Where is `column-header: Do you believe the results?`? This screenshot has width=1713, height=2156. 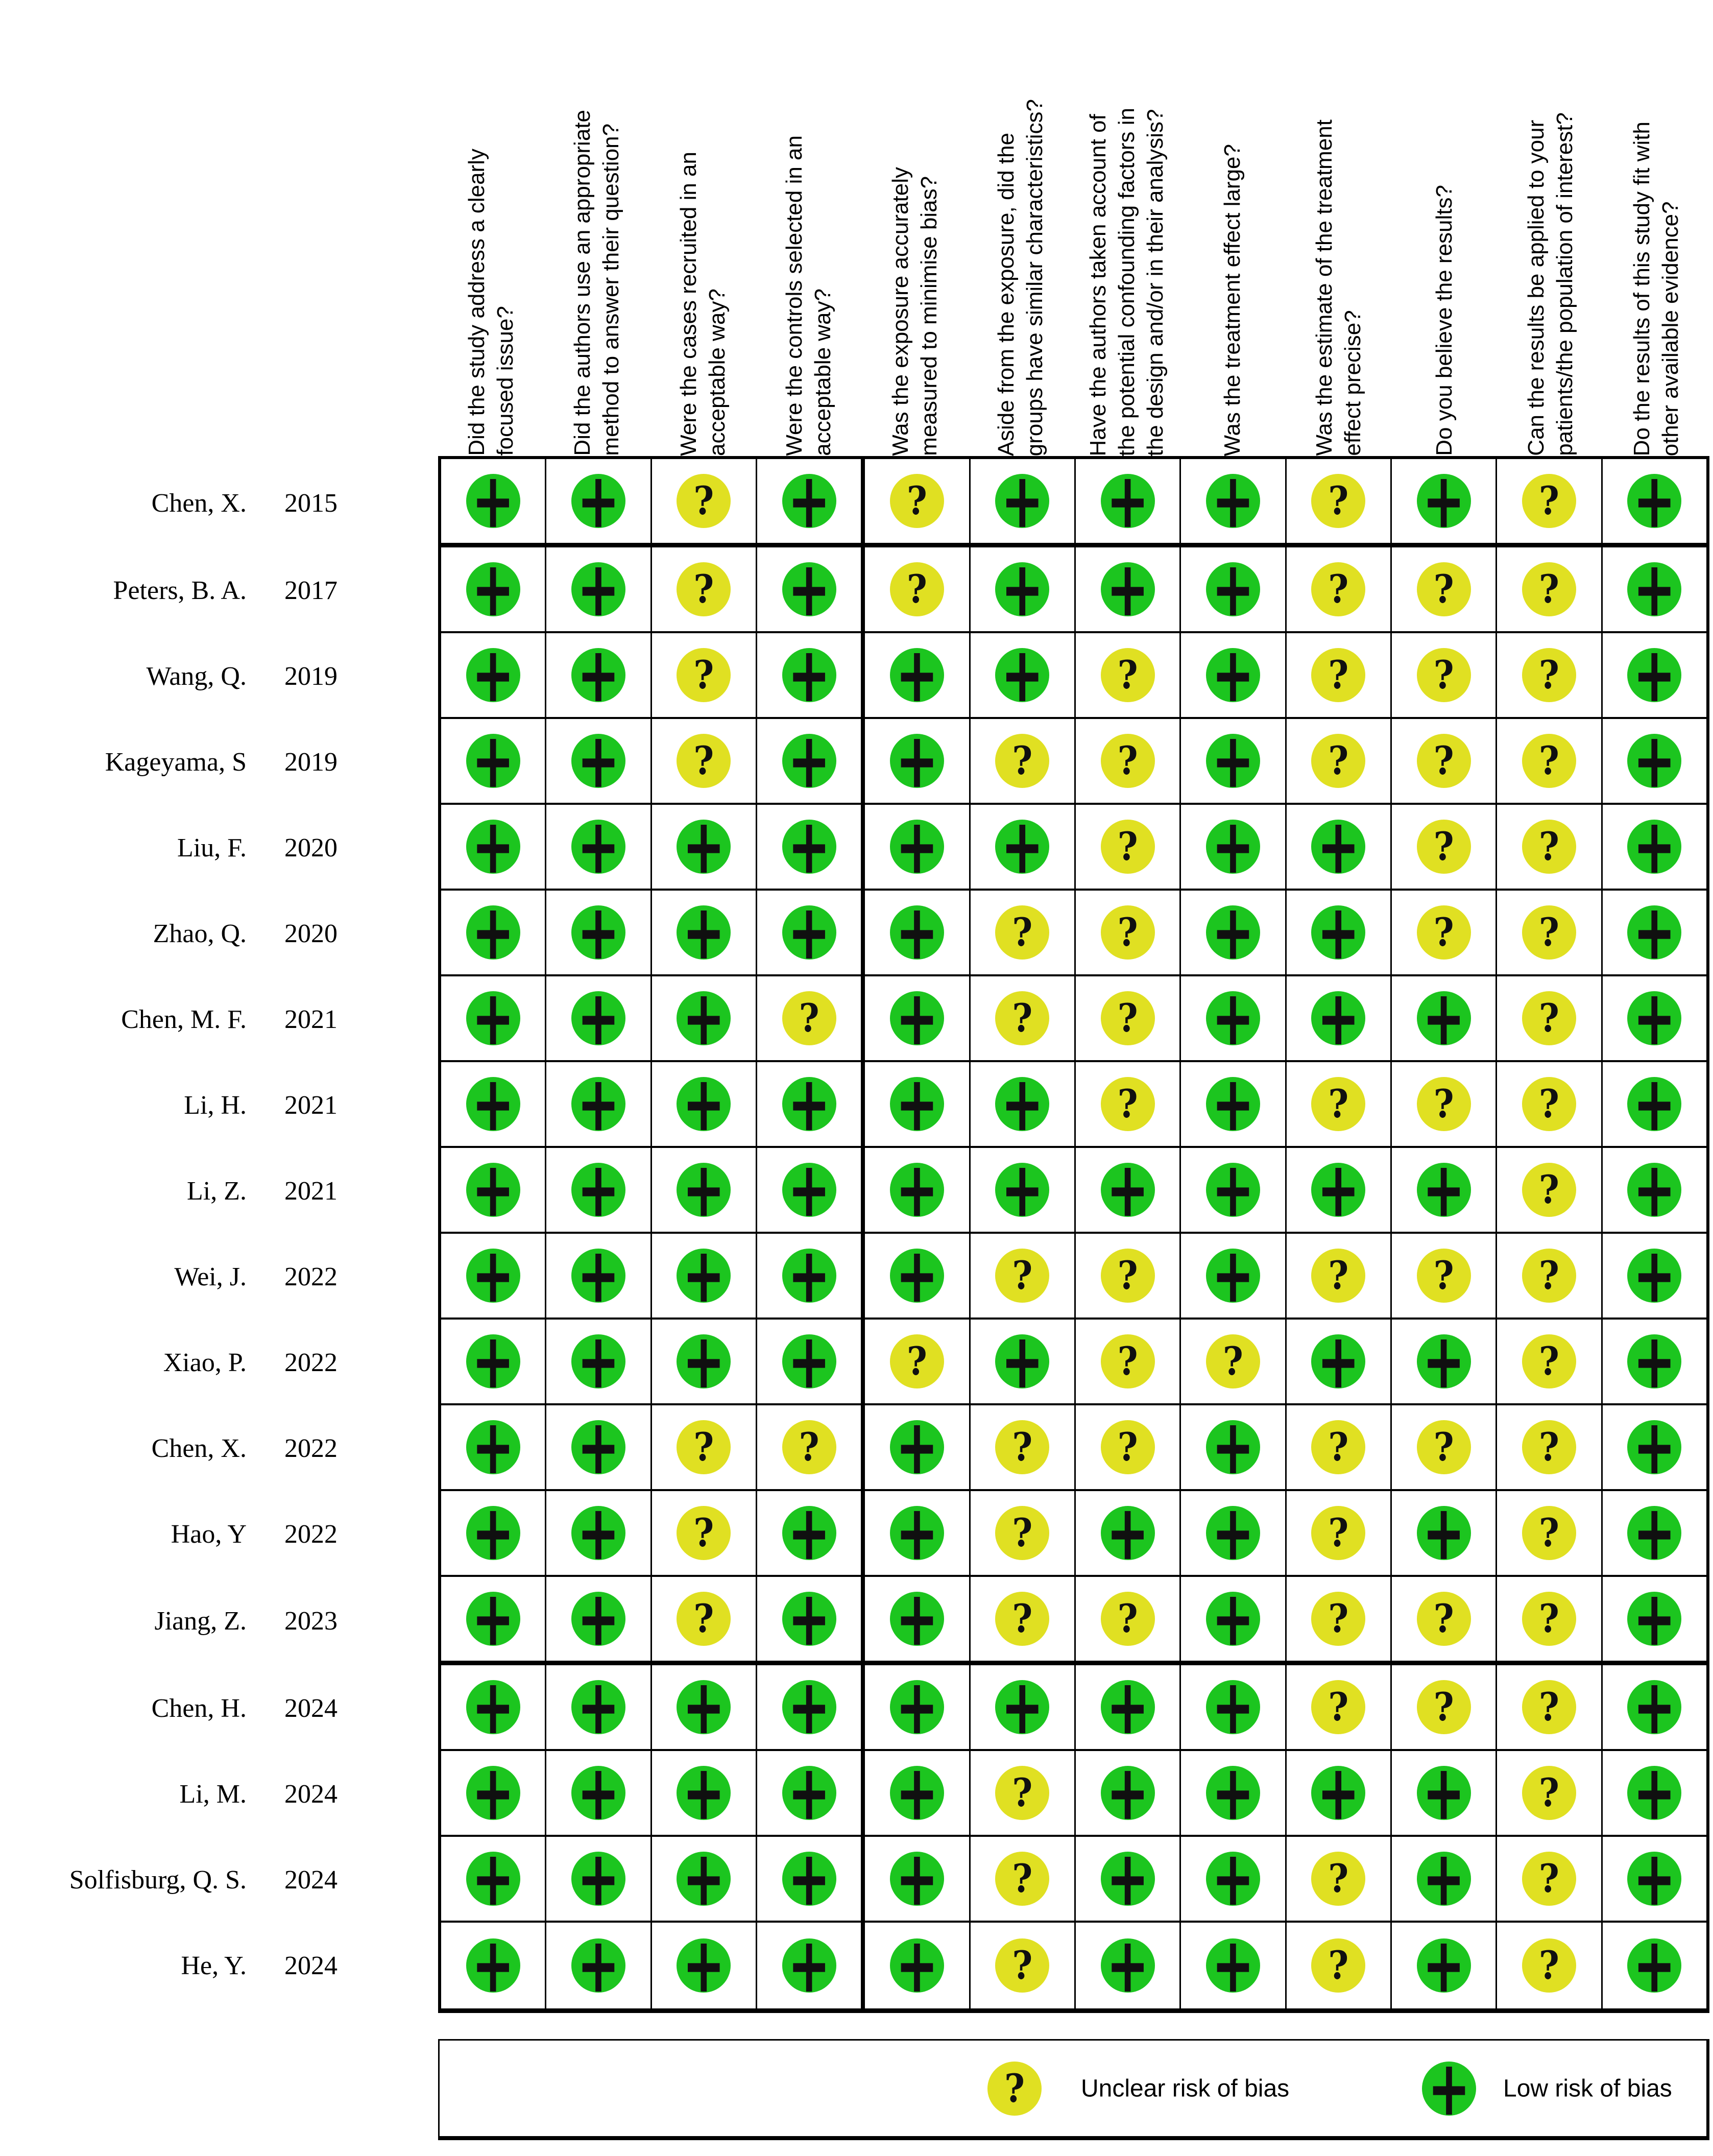
column-header: Do you believe the results? is located at coordinates (1445, 228).